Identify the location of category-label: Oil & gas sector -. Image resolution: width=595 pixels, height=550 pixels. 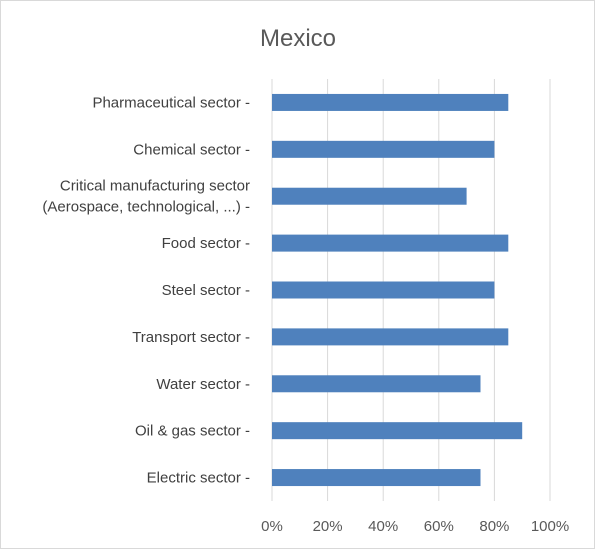
(192, 431).